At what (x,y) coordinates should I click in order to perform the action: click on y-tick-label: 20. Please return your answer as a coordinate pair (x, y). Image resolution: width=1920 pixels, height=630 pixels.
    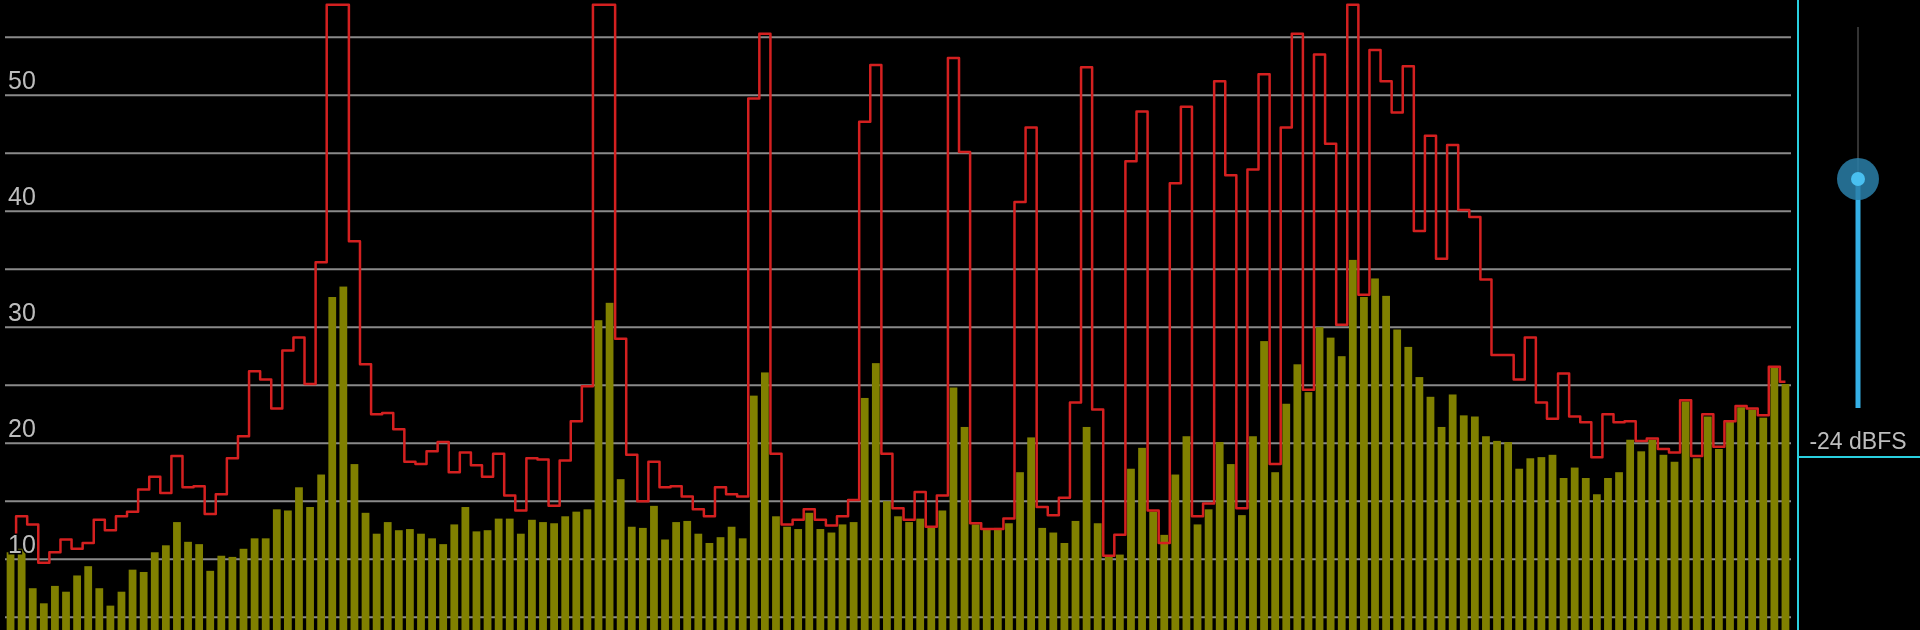
    Looking at the image, I should click on (22, 428).